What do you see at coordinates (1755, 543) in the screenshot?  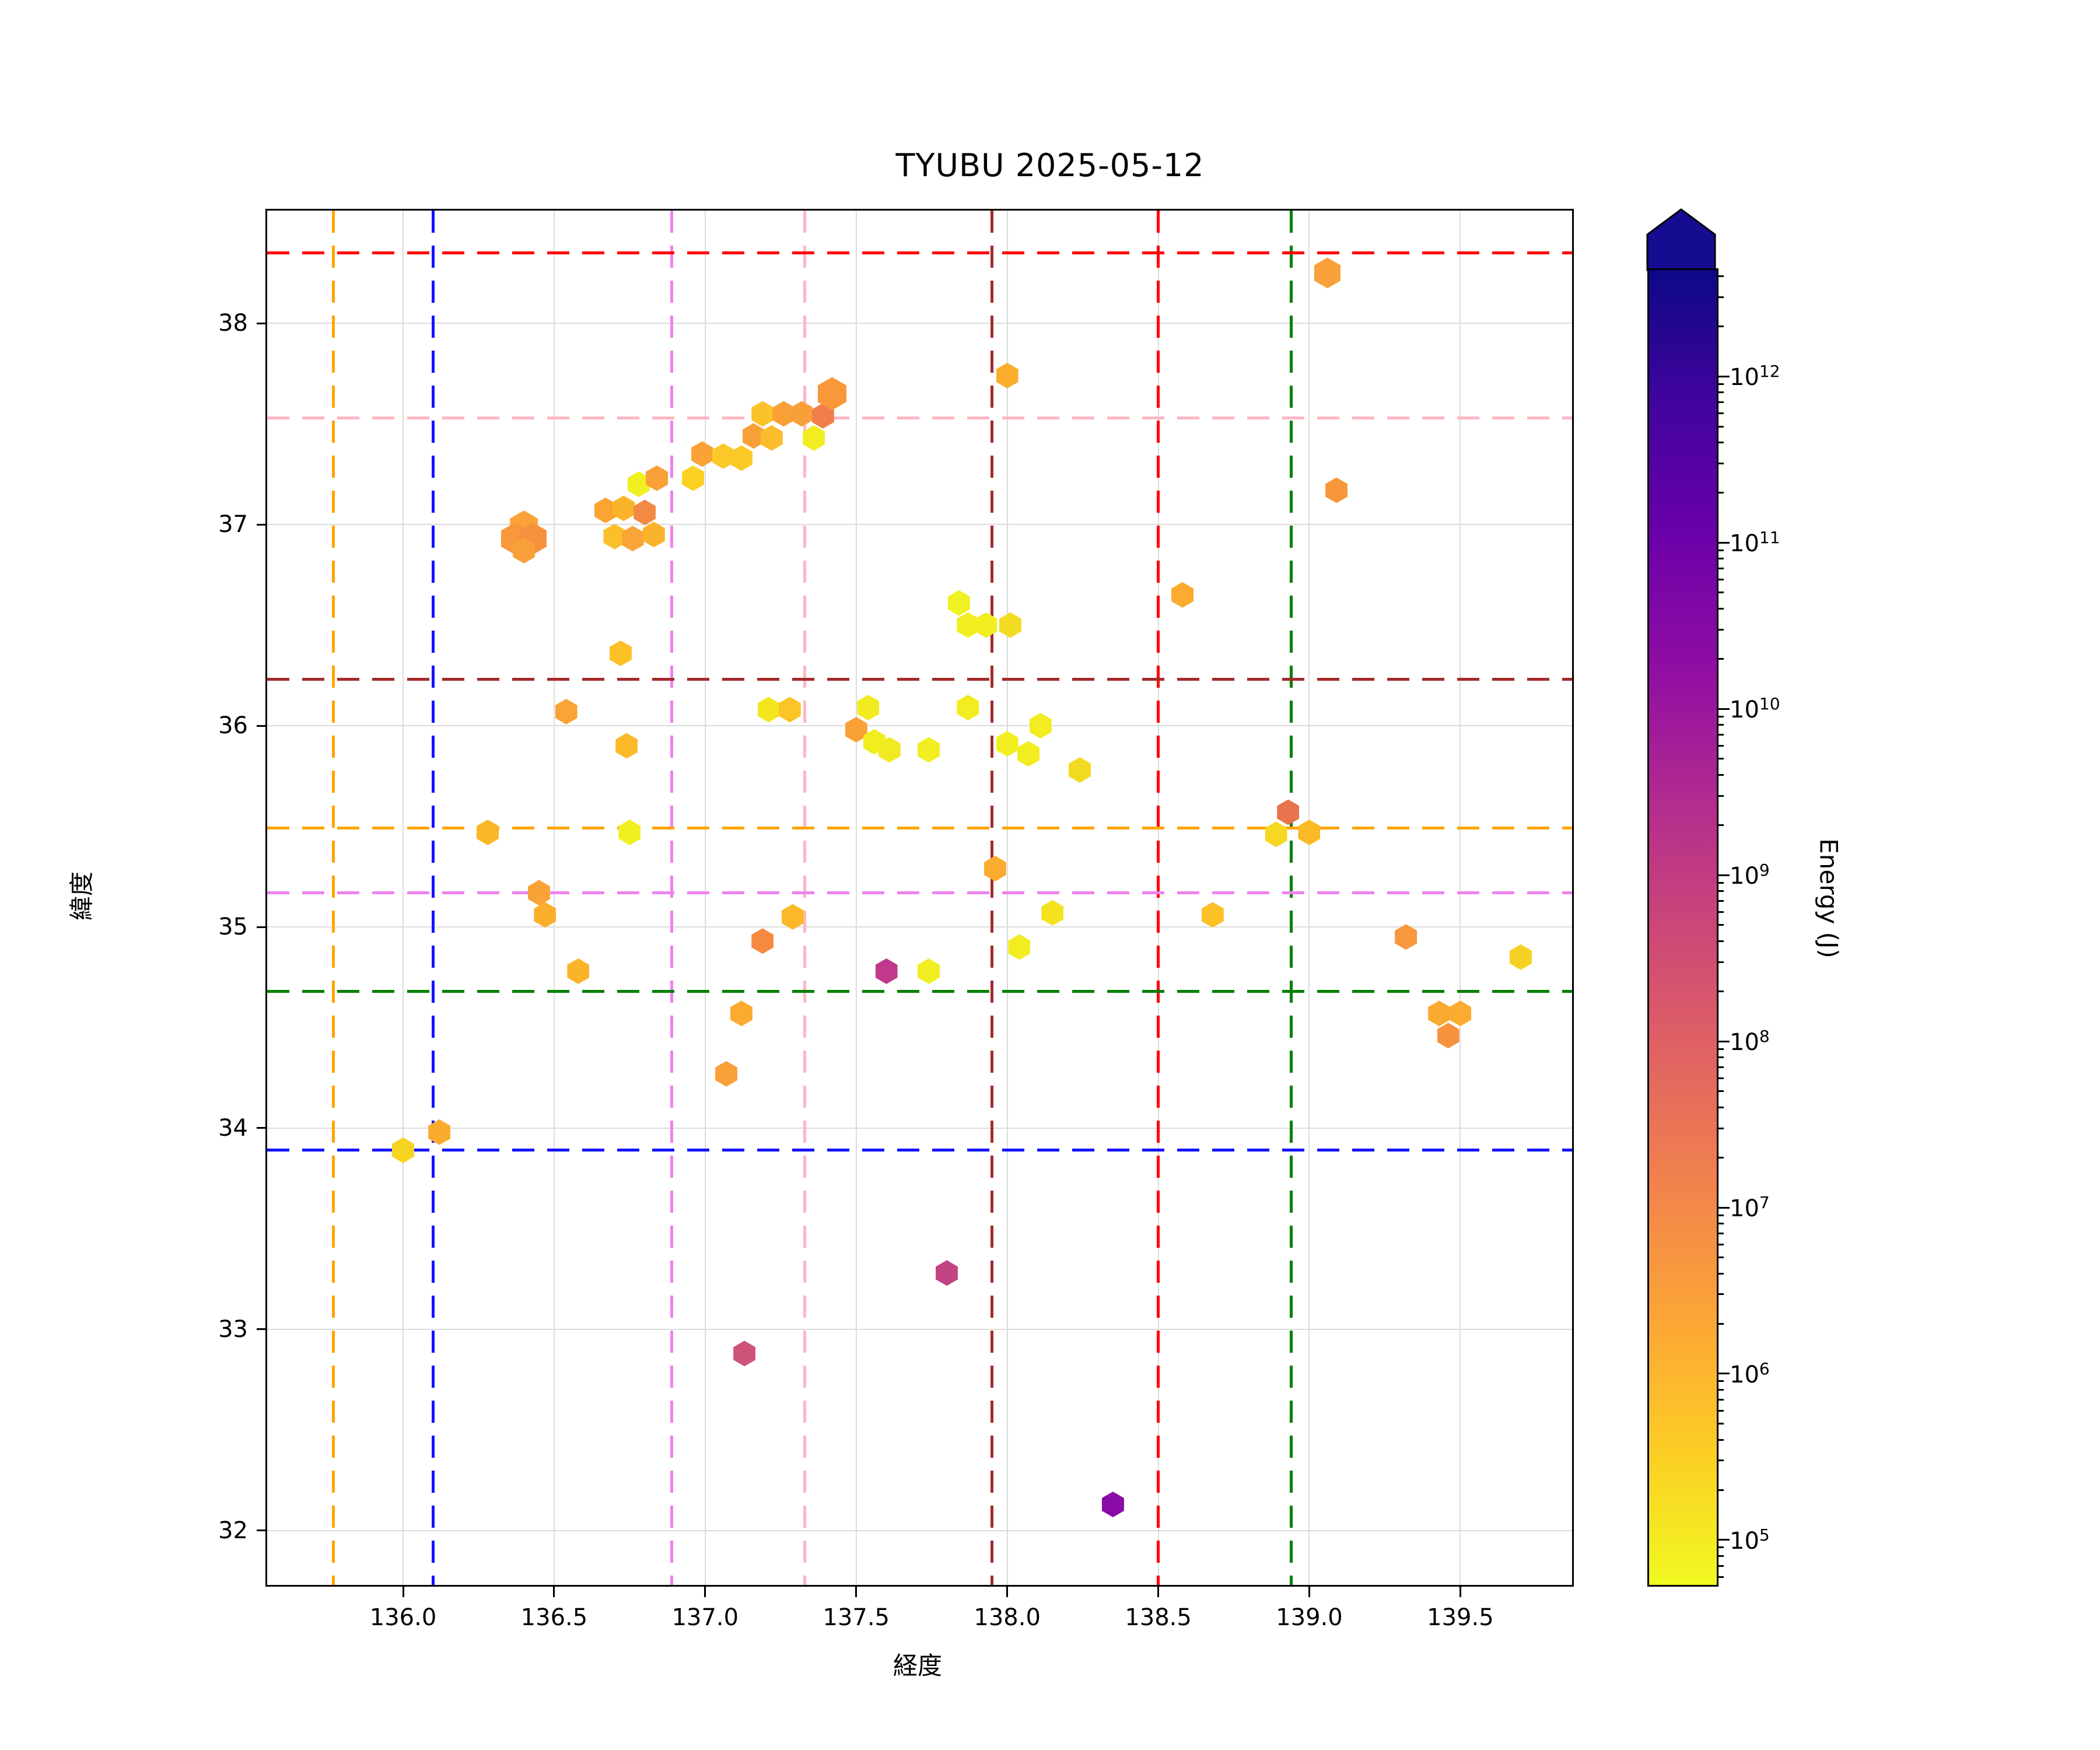 I see `colorbar-tick-label: 1011` at bounding box center [1755, 543].